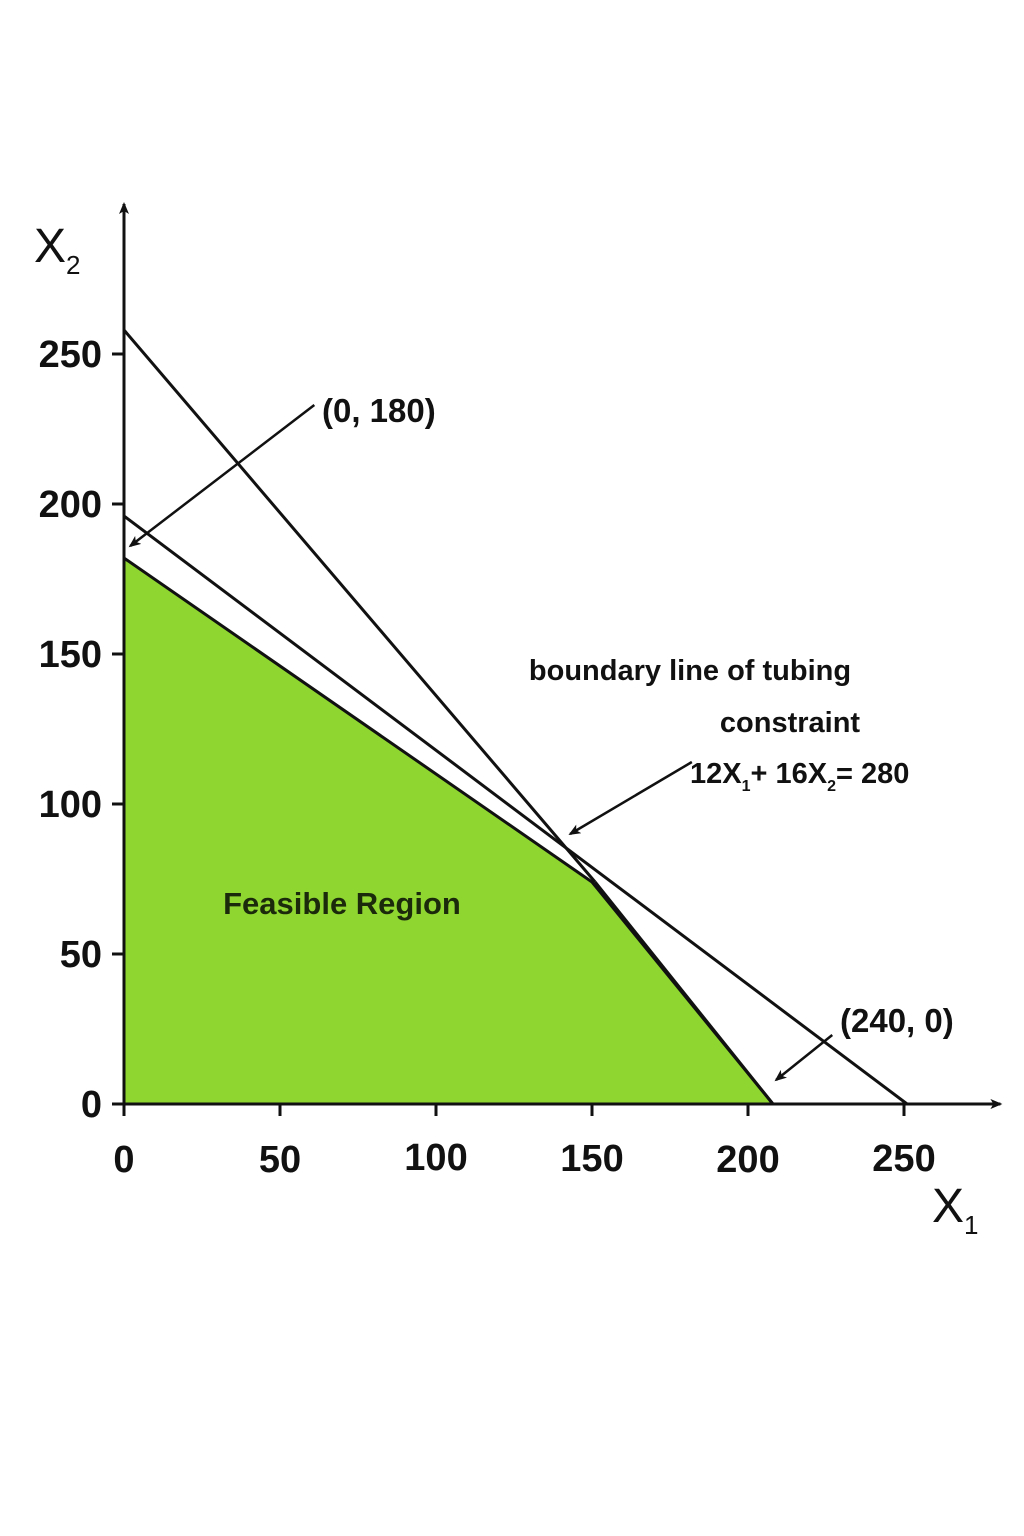 This screenshot has height=1536, width=1024. What do you see at coordinates (630, 798) in the screenshot?
I see `annotation-arrow-tubing` at bounding box center [630, 798].